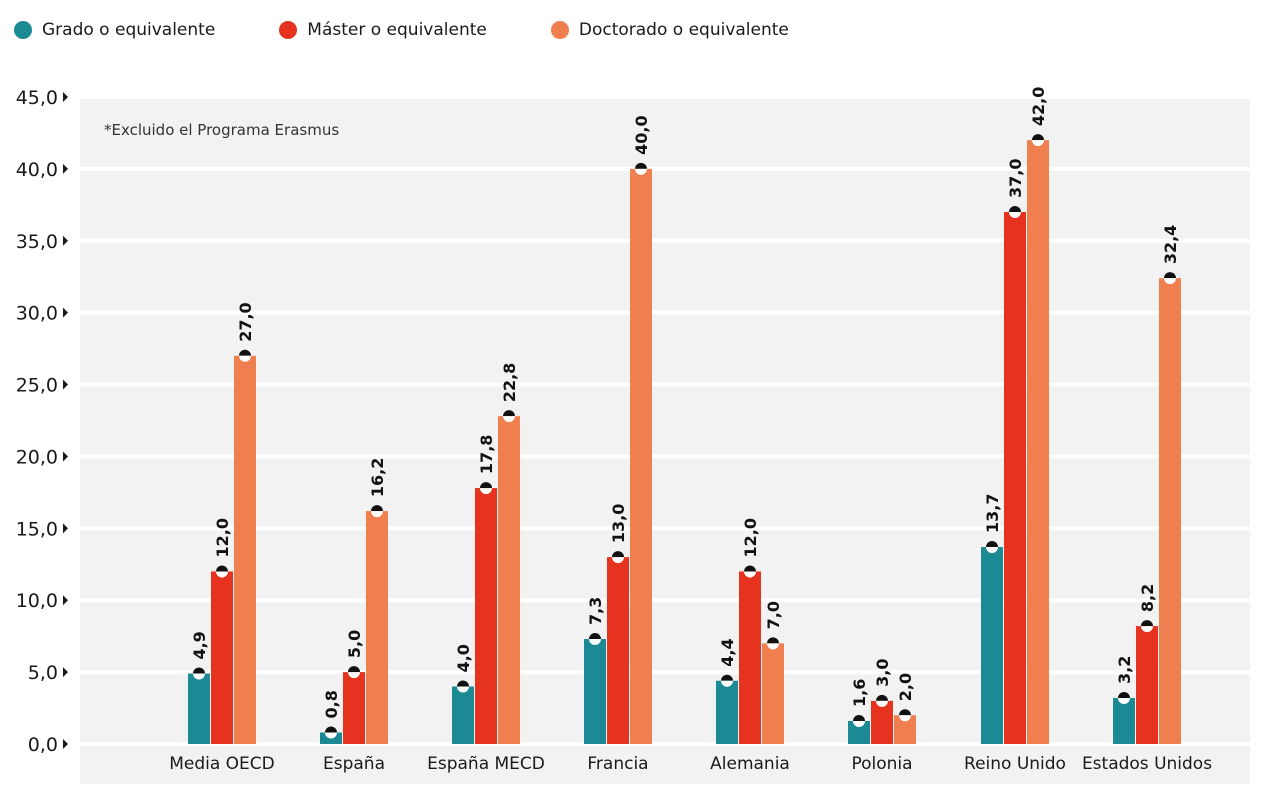 The width and height of the screenshot is (1280, 793). I want to click on data-label: 7,0, so click(773, 615).